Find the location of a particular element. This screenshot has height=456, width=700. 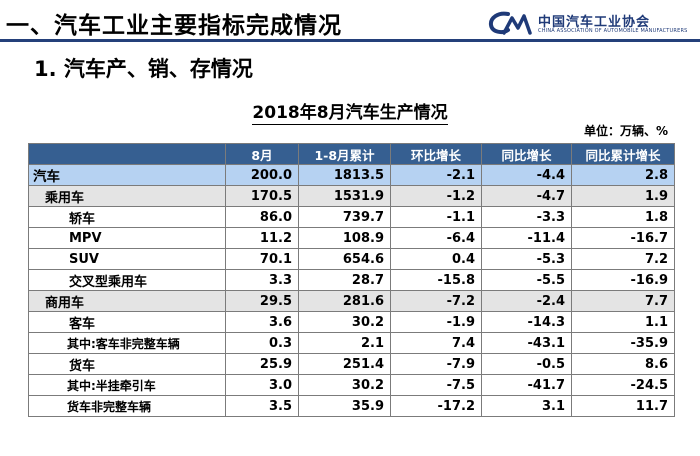

cell-value: -35.9 is located at coordinates (623, 343).